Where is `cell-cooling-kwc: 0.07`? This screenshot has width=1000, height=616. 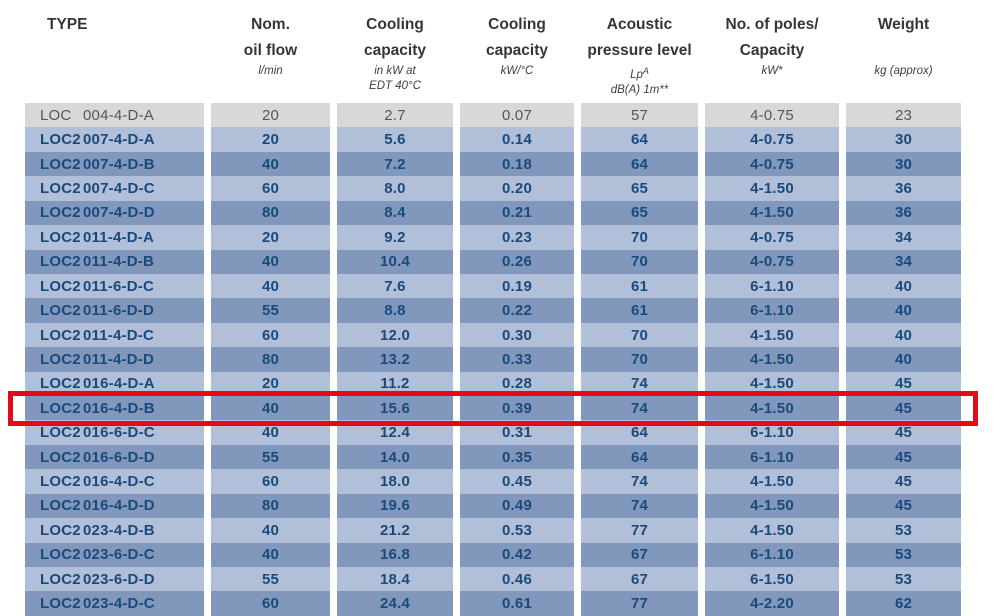
cell-cooling-kwc: 0.07 is located at coordinates (517, 115).